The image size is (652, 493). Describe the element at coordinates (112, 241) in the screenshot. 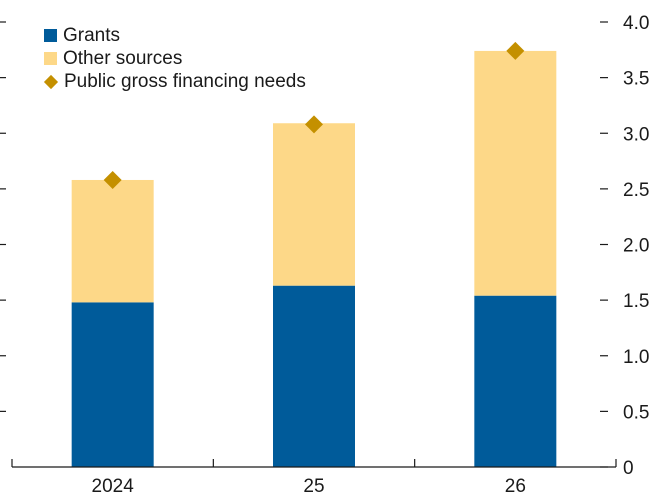

I see `bar-other-sources-2024` at that location.